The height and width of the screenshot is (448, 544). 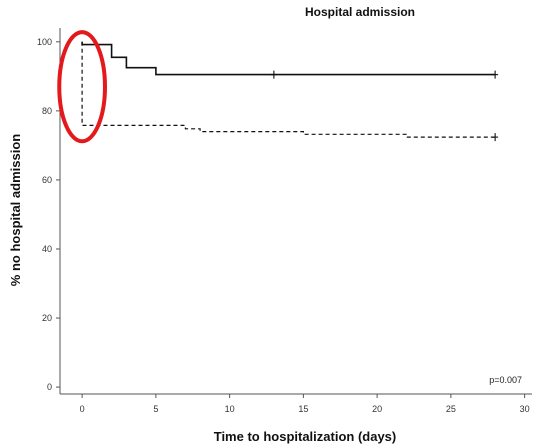 I want to click on y-axis-title: % no hospital admission, so click(x=15, y=210).